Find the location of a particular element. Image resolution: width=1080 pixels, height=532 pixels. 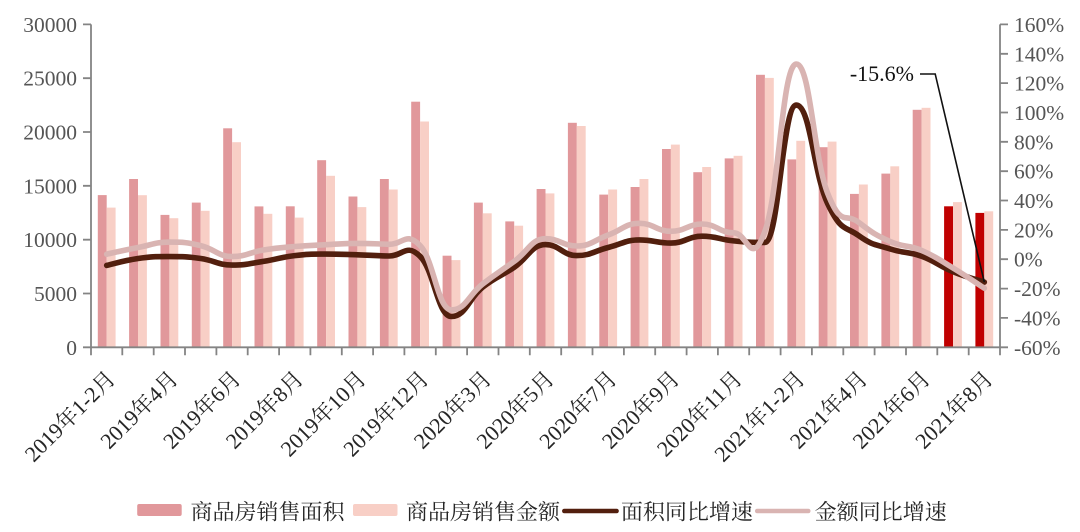

svg-text: -60% is located at coordinates (1037, 348).